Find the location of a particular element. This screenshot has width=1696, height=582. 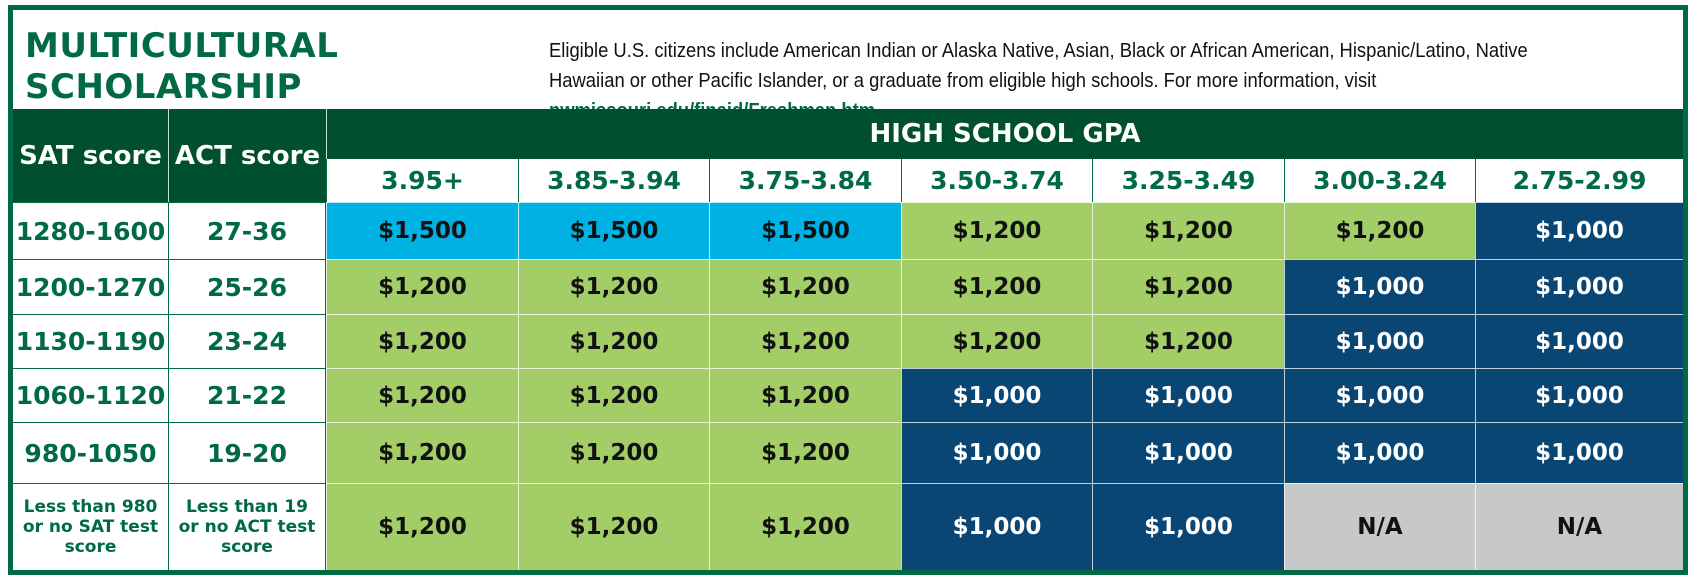

act-range-cell: 25-26 is located at coordinates (247, 286).